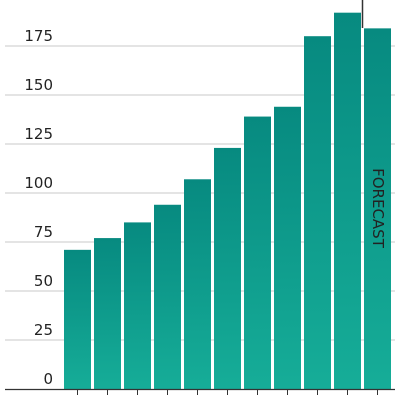 Image resolution: width=400 pixels, height=400 pixels. Describe the element at coordinates (43, 232) in the screenshot. I see `y-tick-label-75: 75` at that location.